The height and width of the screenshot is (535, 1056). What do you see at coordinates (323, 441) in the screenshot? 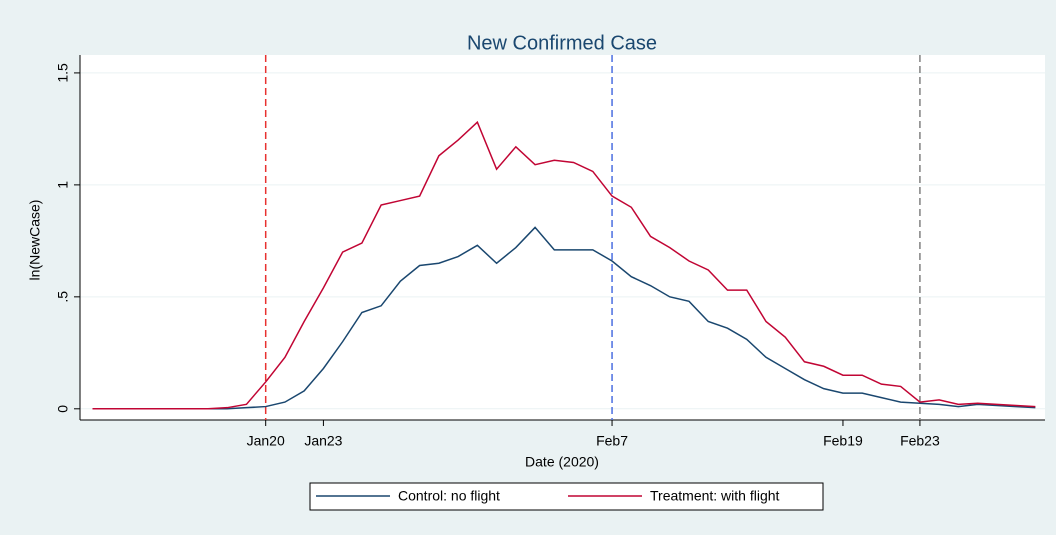
I see `x-tick-label: Jan23` at bounding box center [323, 441].